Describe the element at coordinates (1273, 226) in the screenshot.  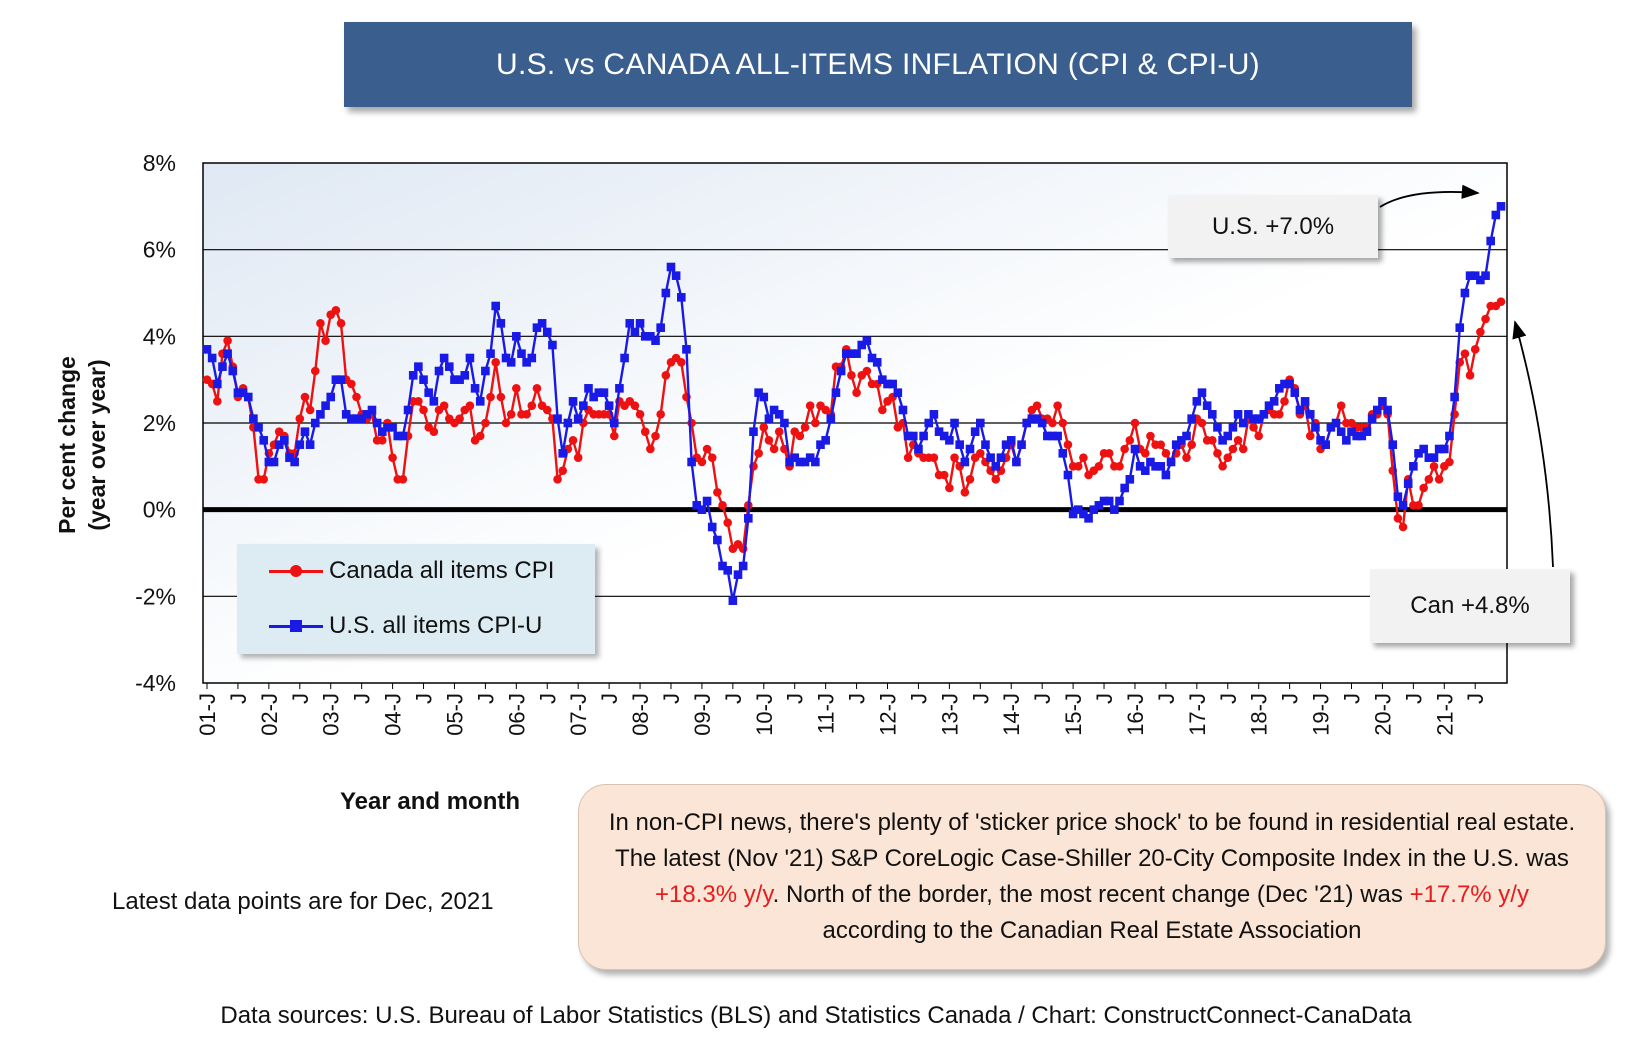
I see `us-callout: U.S. +7.0%` at that location.